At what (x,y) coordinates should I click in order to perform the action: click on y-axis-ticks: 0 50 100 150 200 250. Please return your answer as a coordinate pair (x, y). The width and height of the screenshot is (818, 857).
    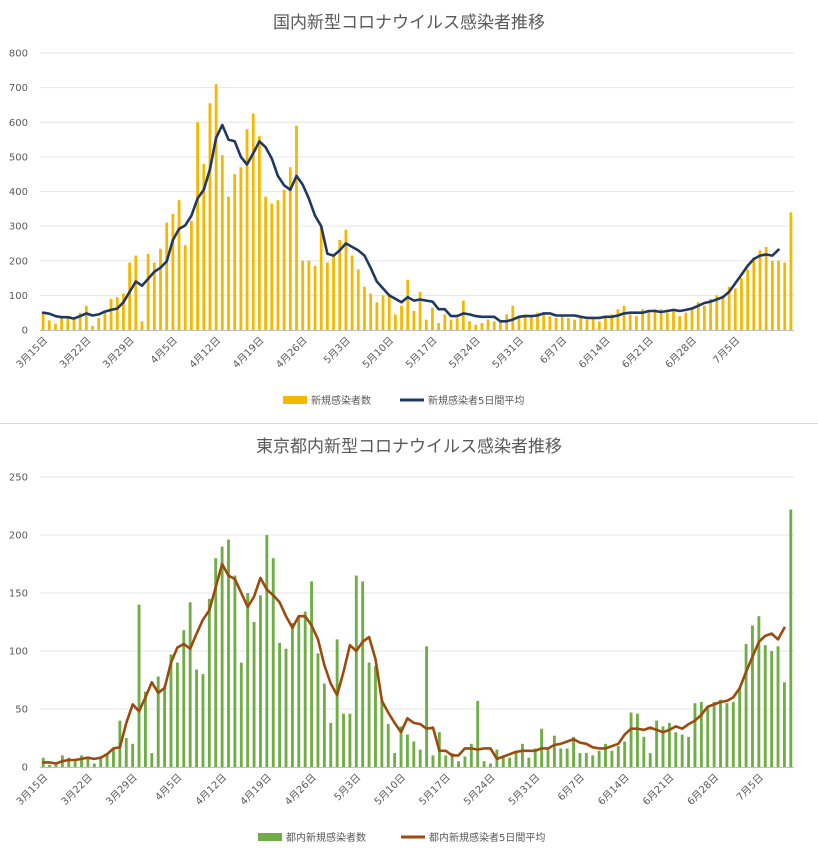
    Looking at the image, I should click on (18, 623).